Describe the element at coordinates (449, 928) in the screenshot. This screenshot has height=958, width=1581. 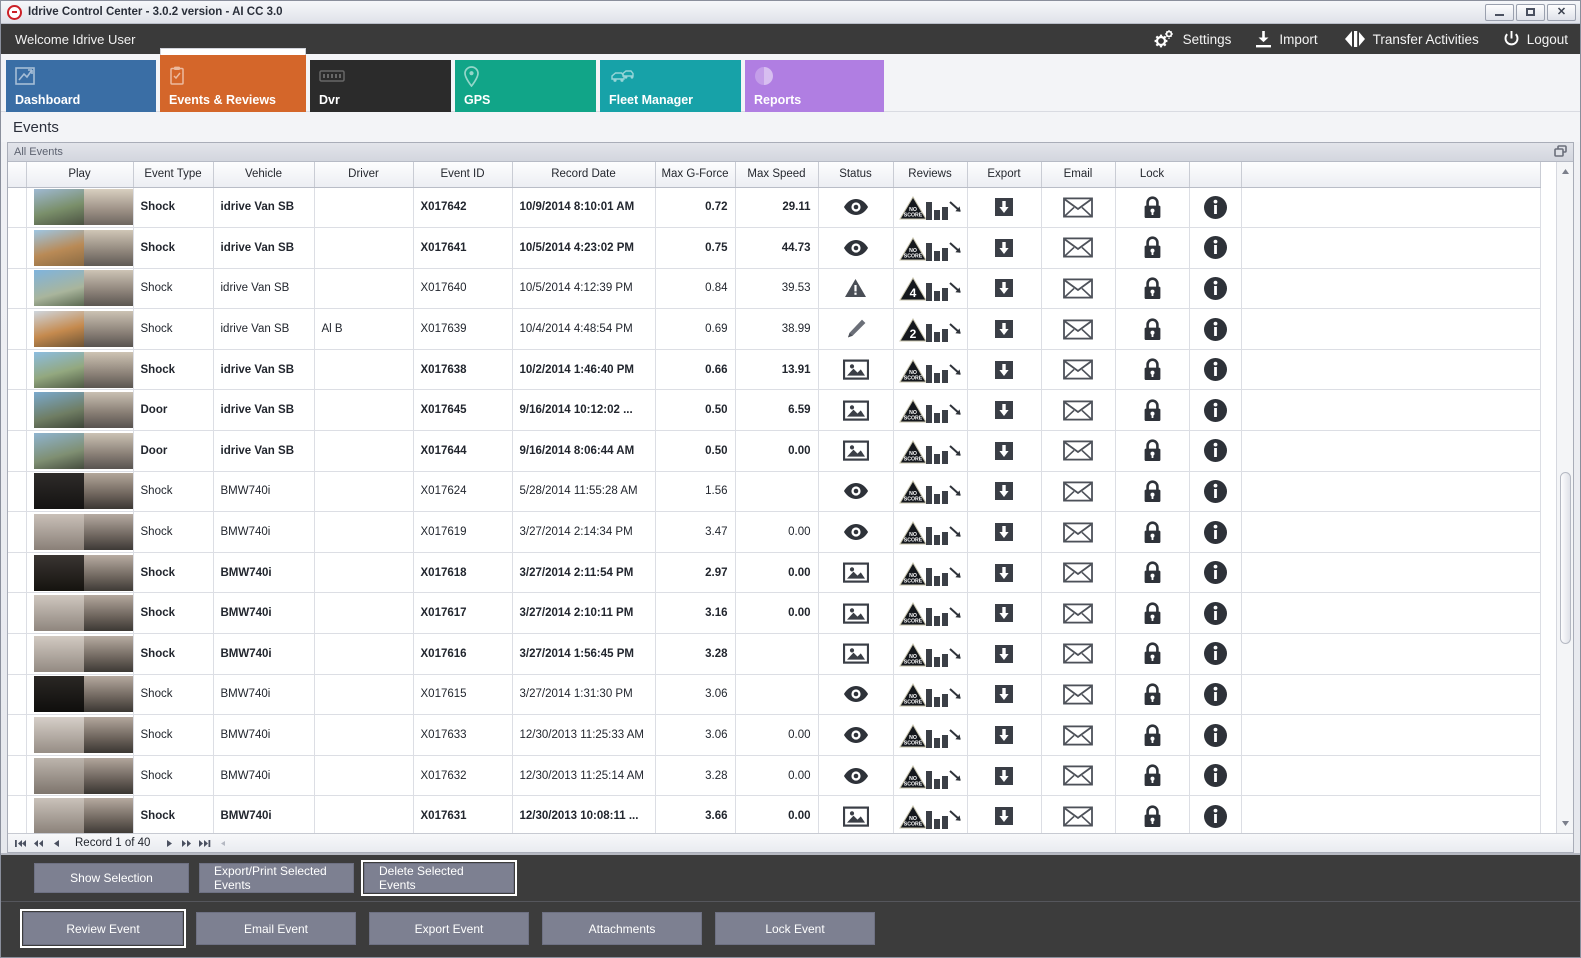
I see `export-event-button: Export Event` at that location.